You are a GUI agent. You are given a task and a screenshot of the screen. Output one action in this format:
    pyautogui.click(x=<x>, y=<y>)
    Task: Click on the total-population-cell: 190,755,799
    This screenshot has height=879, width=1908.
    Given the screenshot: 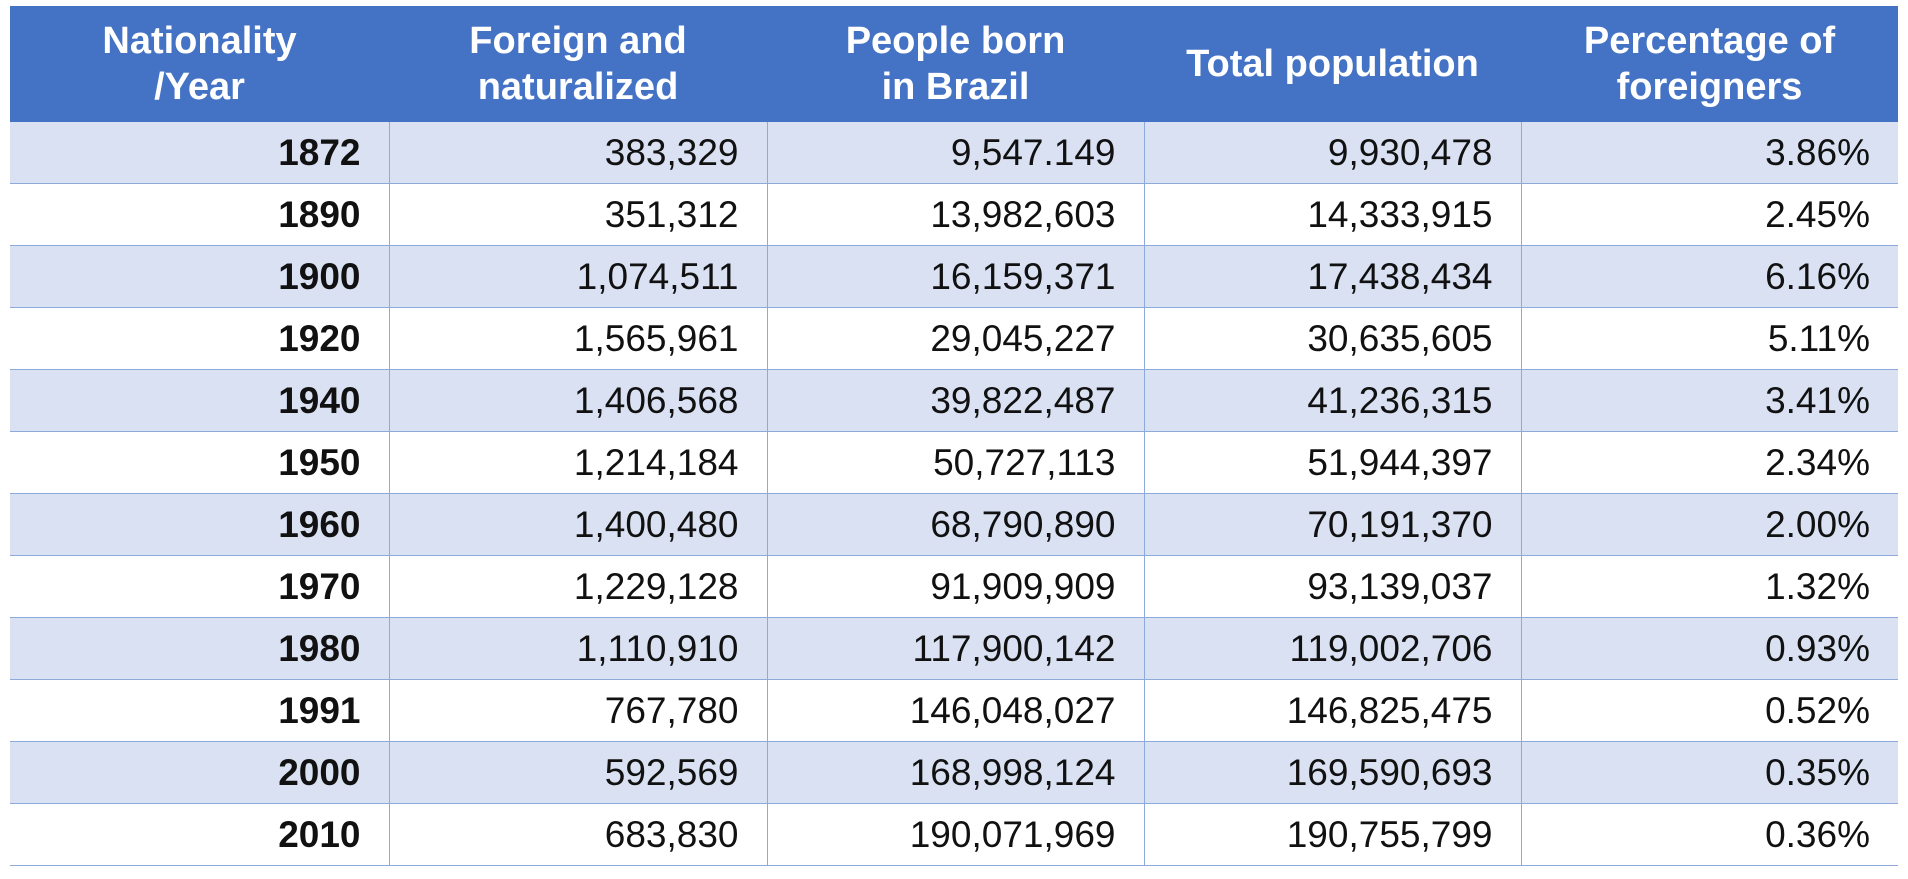 What is the action you would take?
    pyautogui.click(x=1333, y=834)
    